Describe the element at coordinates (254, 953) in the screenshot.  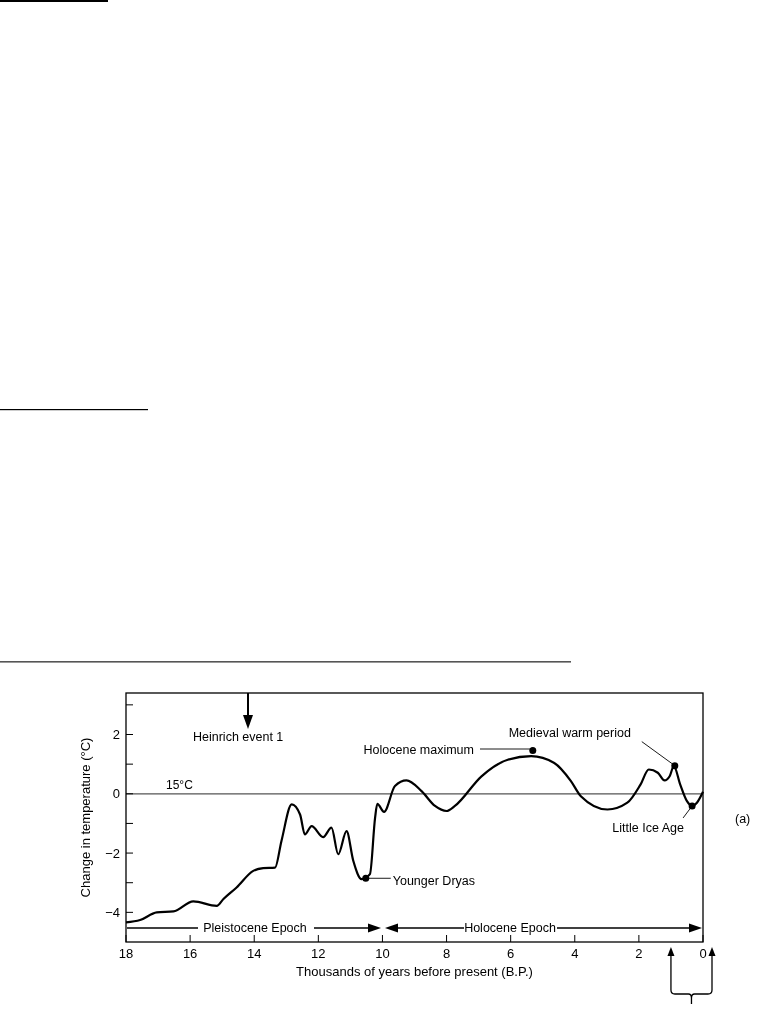
I see `x-tick-label: 14` at that location.